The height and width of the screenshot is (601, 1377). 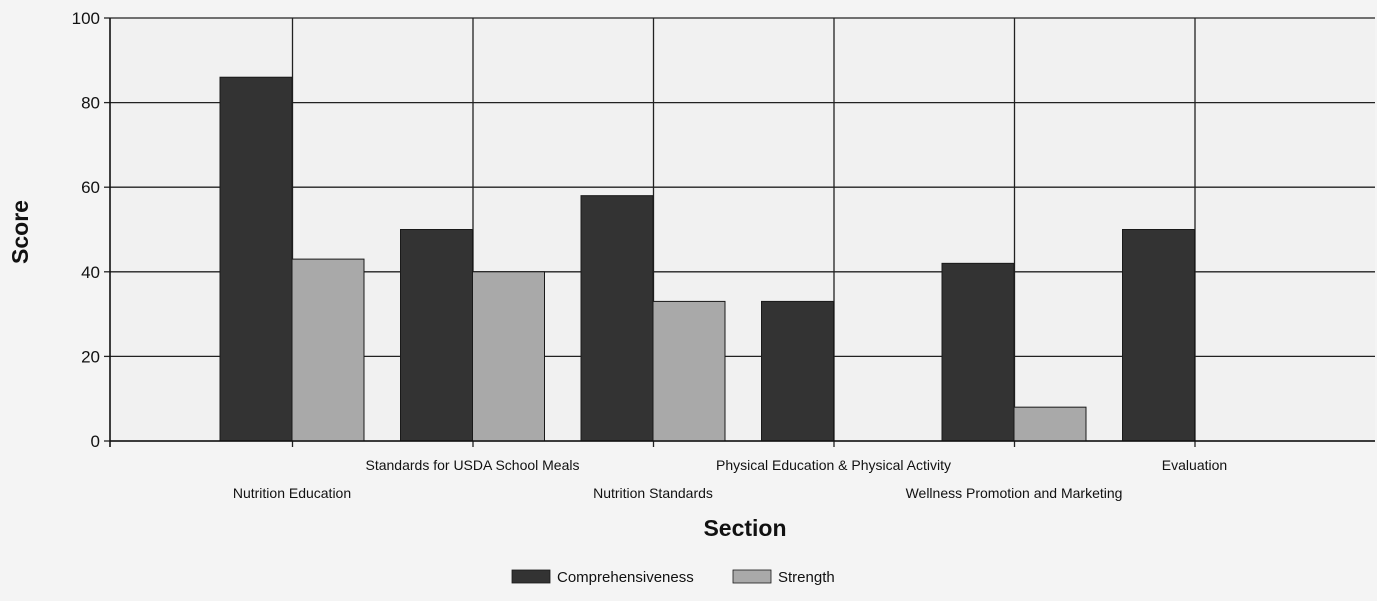 I want to click on x-category-label: Nutrition Standards, so click(x=653, y=493).